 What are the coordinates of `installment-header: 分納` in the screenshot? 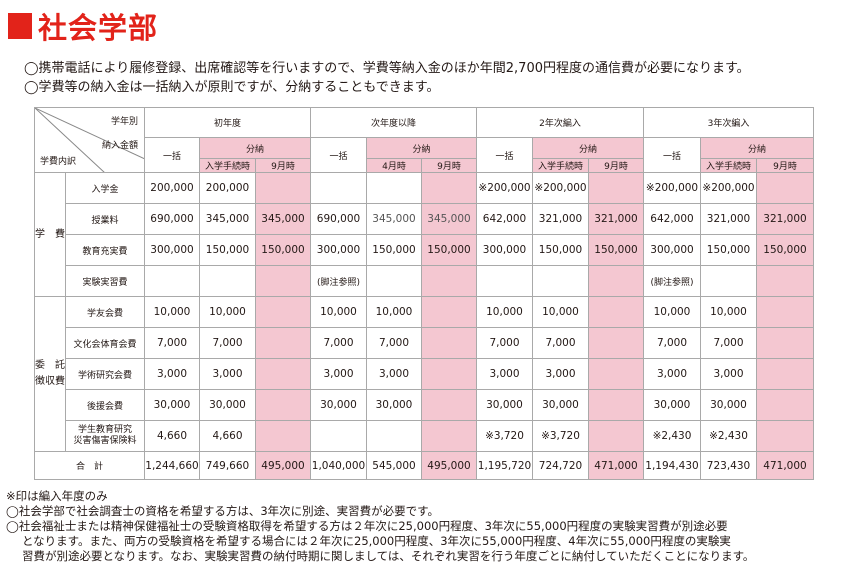 It's located at (255, 148).